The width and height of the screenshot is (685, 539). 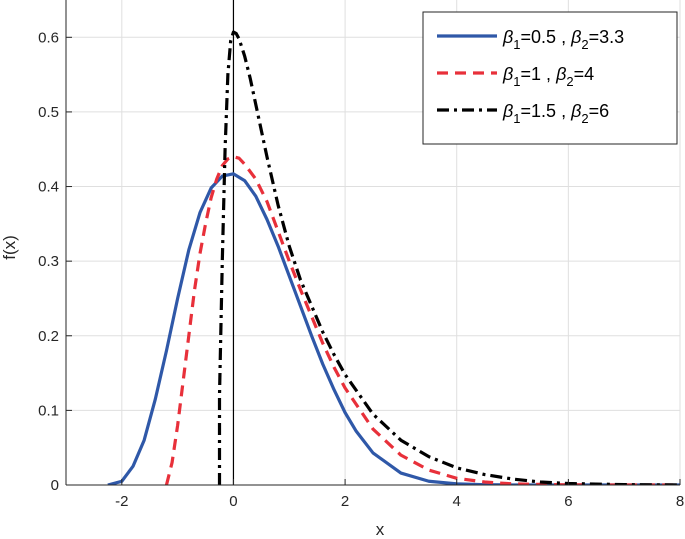 I want to click on y-tick-label: 0.3, so click(x=48, y=261).